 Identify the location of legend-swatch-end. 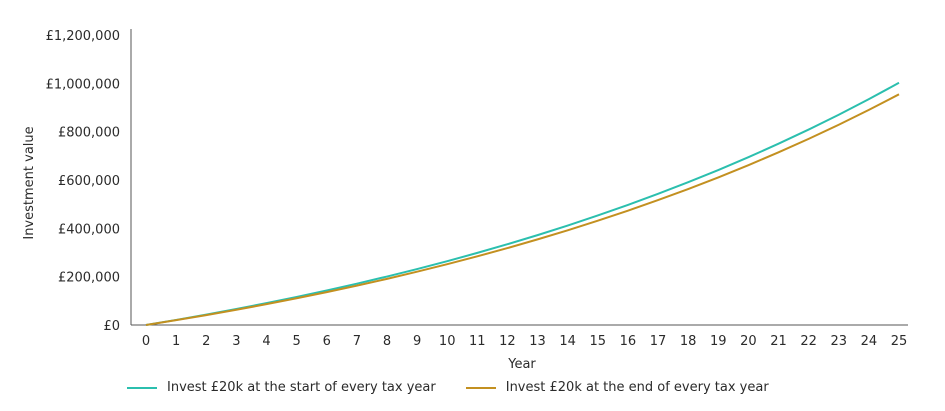
(480, 387).